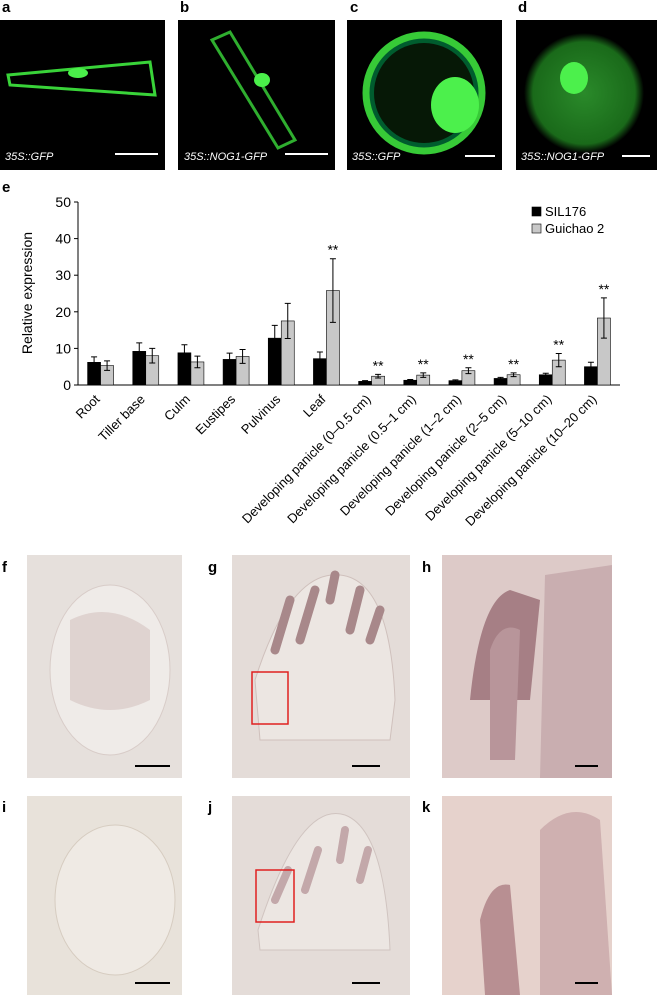 The width and height of the screenshot is (657, 995). I want to click on legend-label: Guichao 2, so click(574, 228).